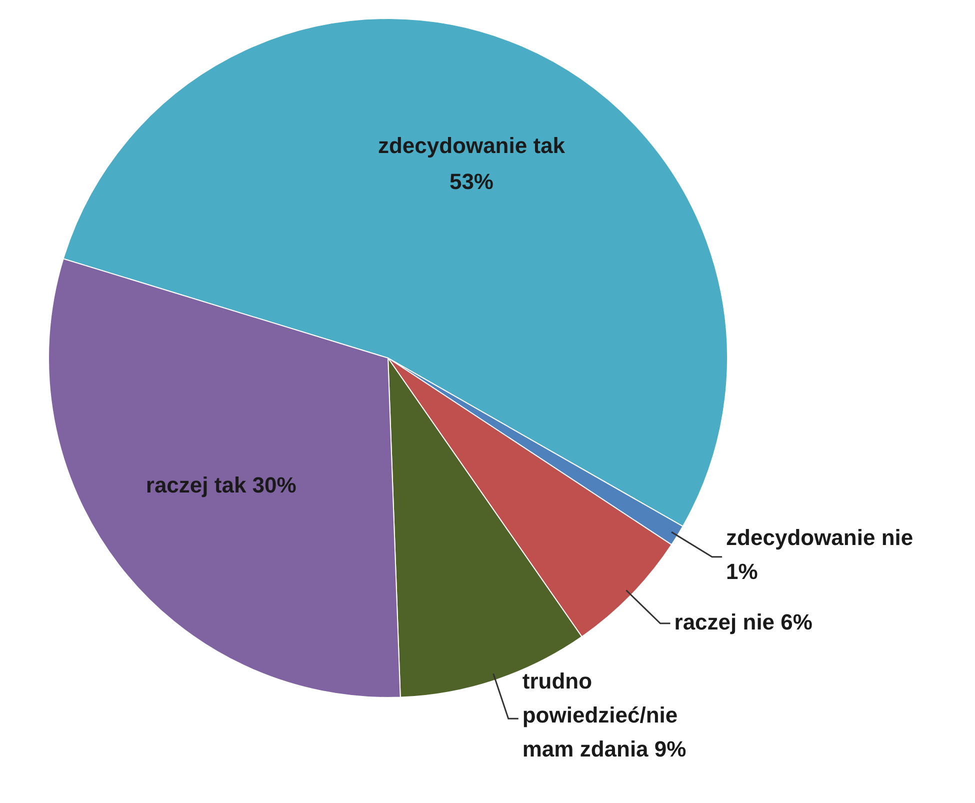 Image resolution: width=975 pixels, height=803 pixels. What do you see at coordinates (820, 537) in the screenshot?
I see `slice-label: zdecydowanie nie` at bounding box center [820, 537].